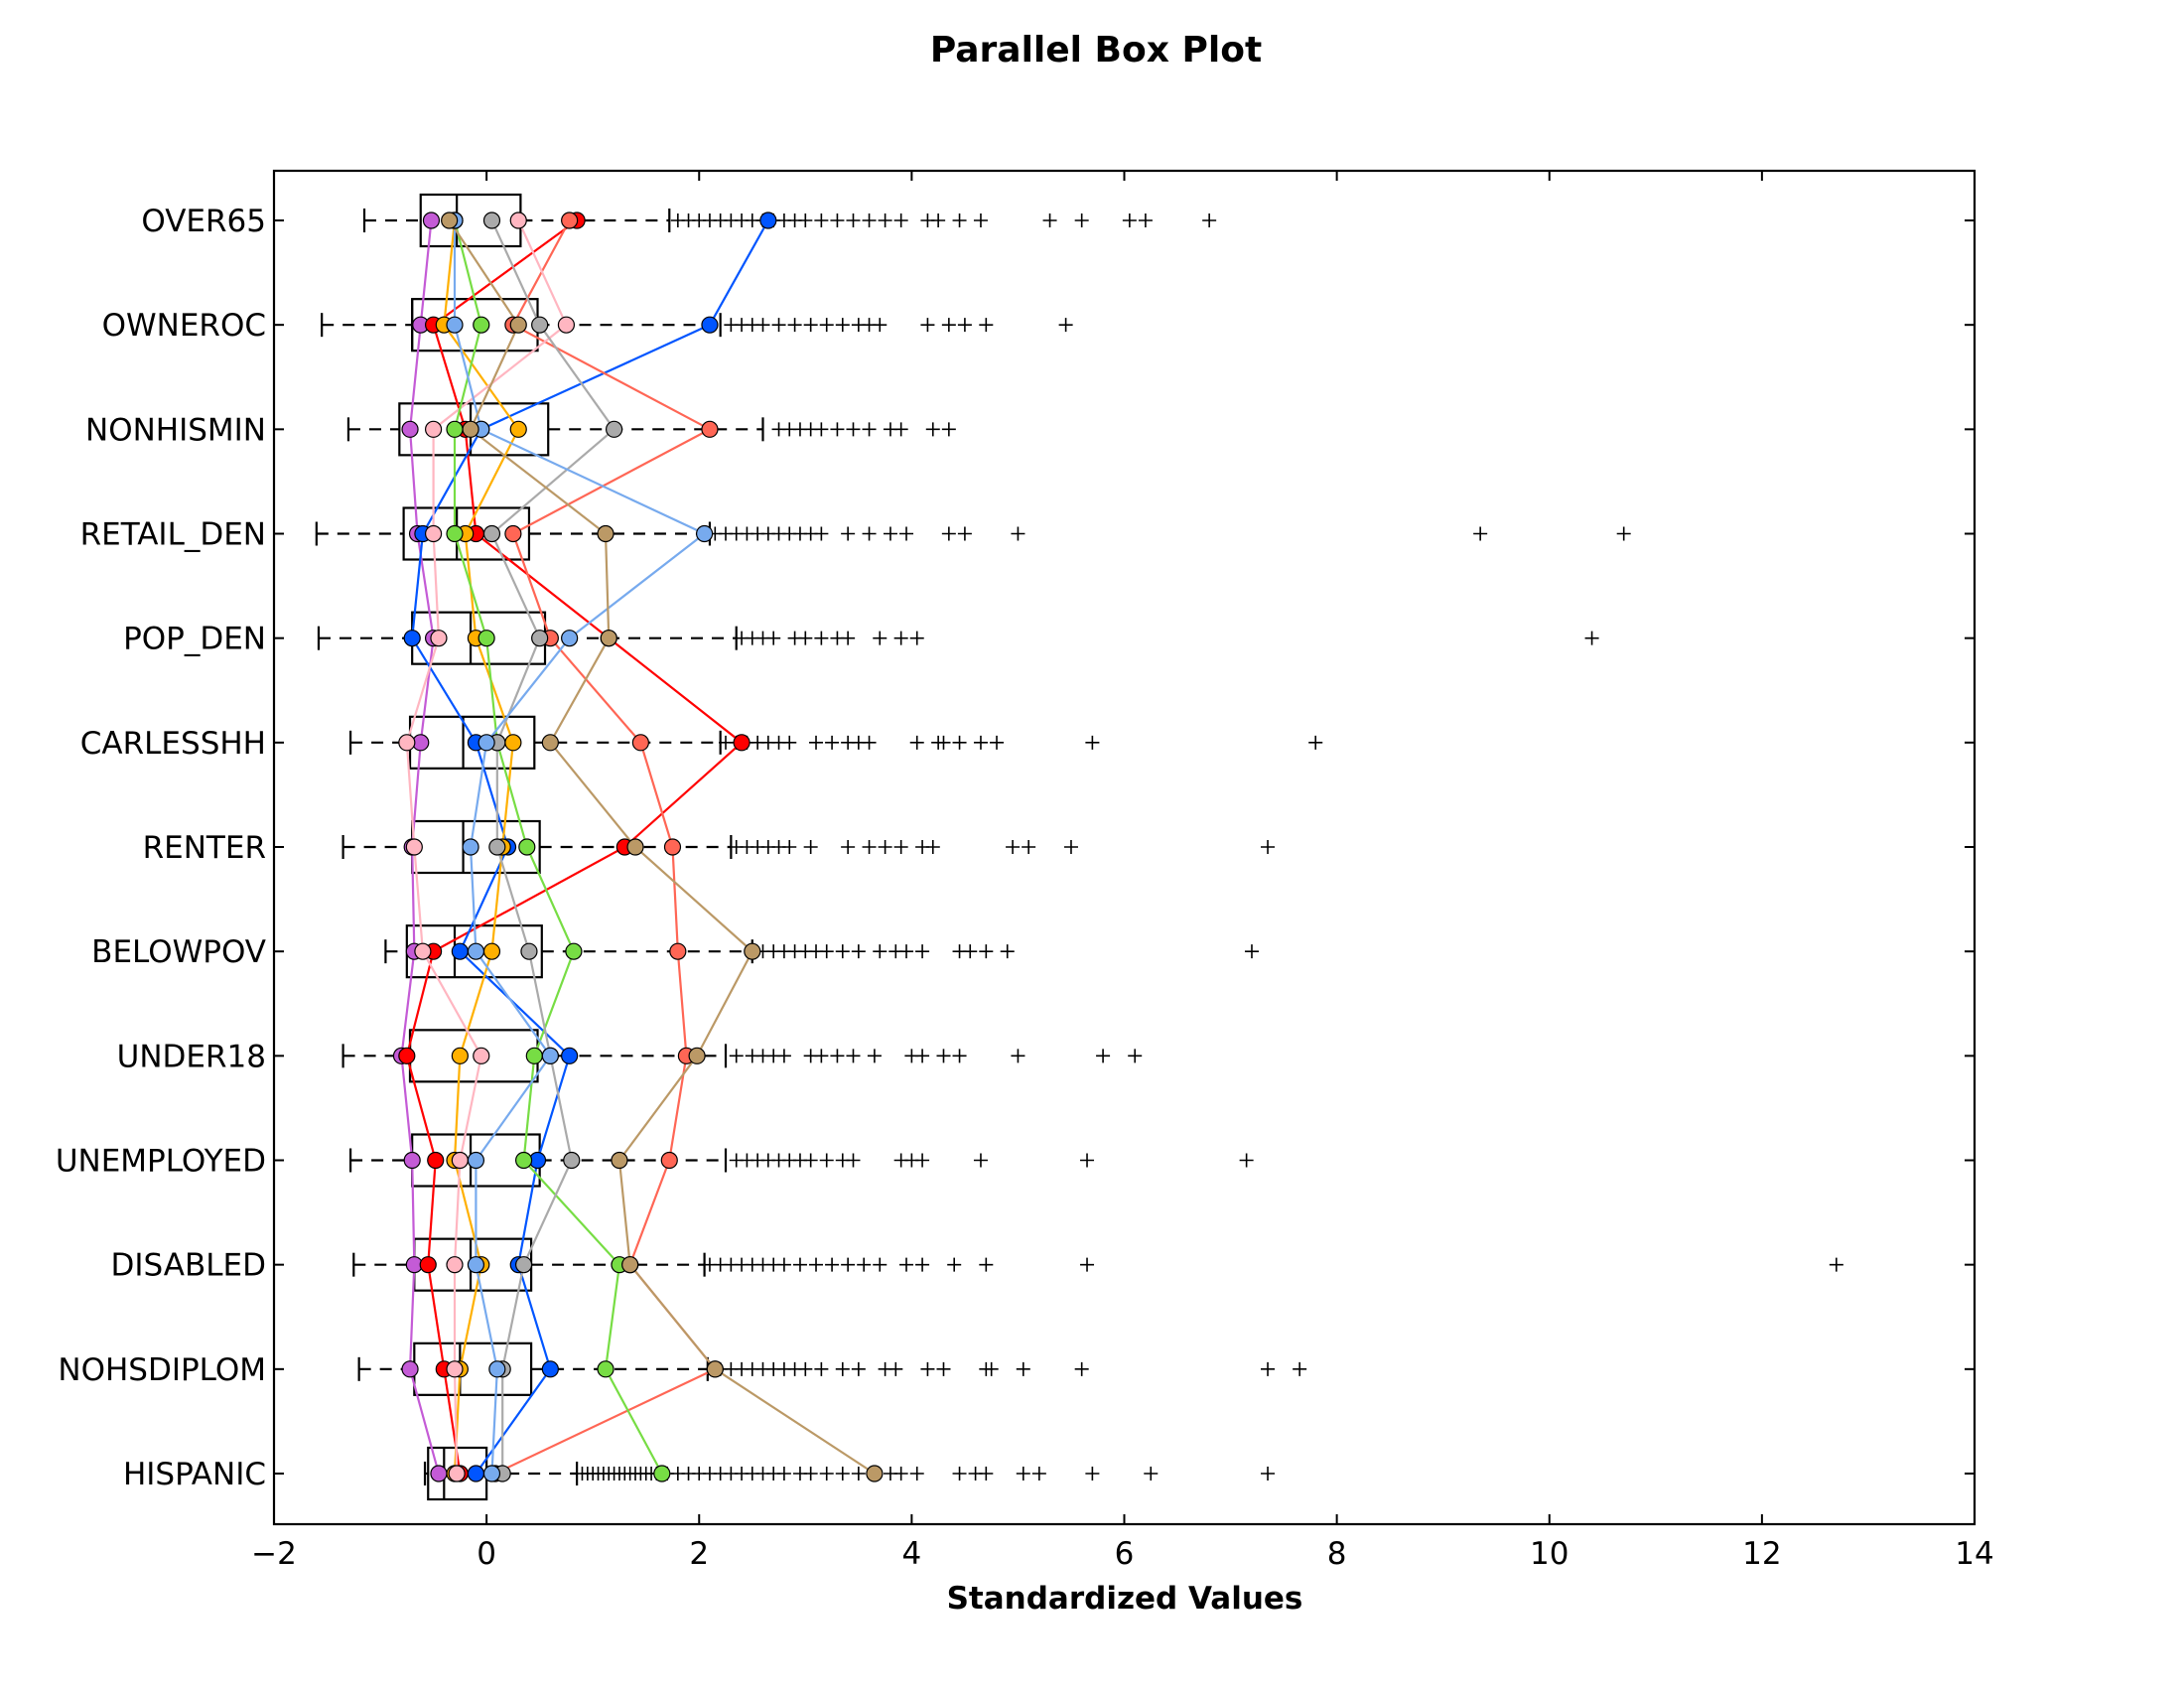 The image size is (2184, 1693). Describe the element at coordinates (203, 221) in the screenshot. I see `y-tick-label-over65: OVER65` at that location.